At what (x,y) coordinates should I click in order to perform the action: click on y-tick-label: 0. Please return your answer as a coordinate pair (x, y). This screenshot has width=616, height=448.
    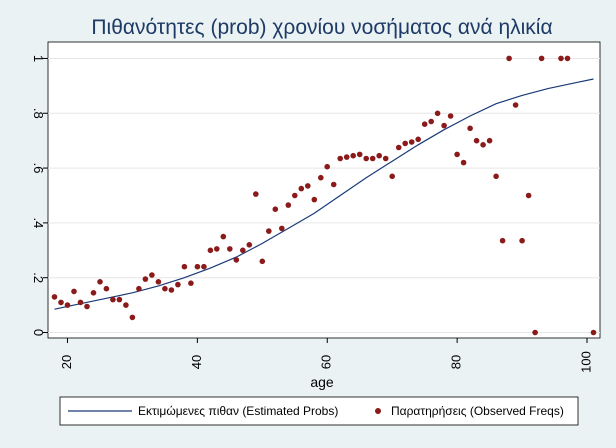
    Looking at the image, I should click on (38, 332).